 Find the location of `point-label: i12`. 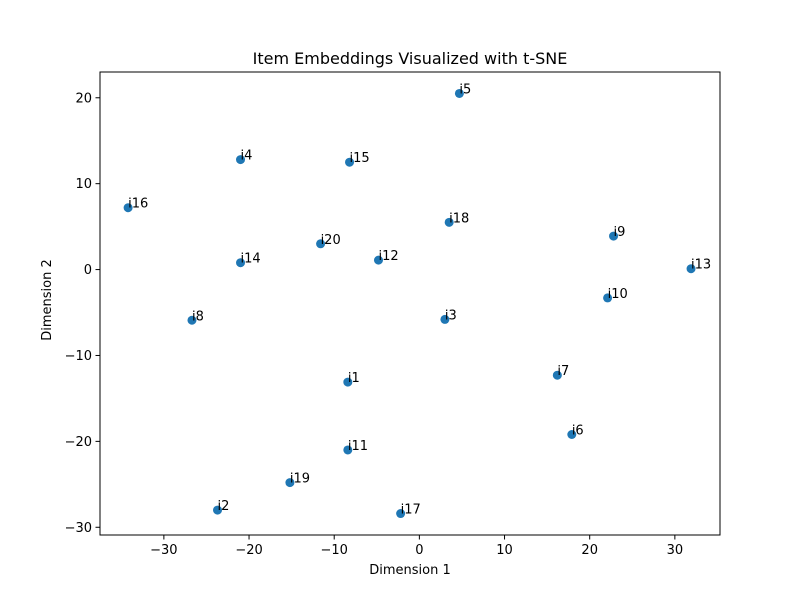

point-label: i12 is located at coordinates (388, 256).